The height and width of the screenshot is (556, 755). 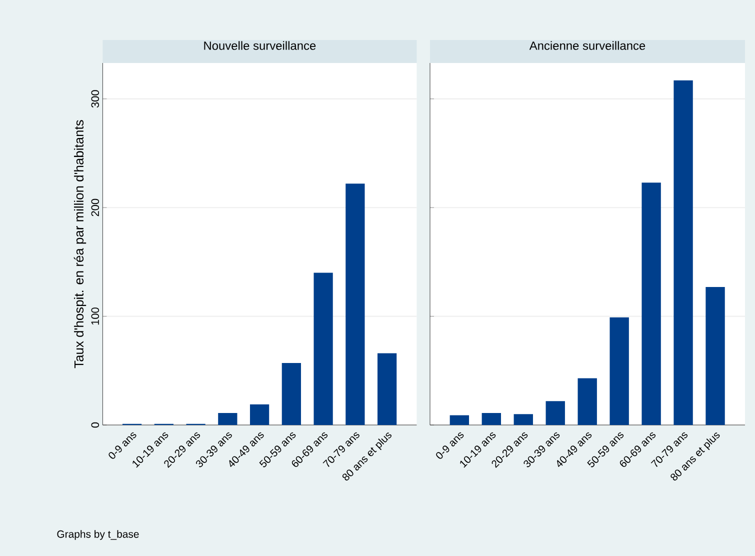 What do you see at coordinates (260, 45) in the screenshot?
I see `chart-title: Nouvelle surveillance` at bounding box center [260, 45].